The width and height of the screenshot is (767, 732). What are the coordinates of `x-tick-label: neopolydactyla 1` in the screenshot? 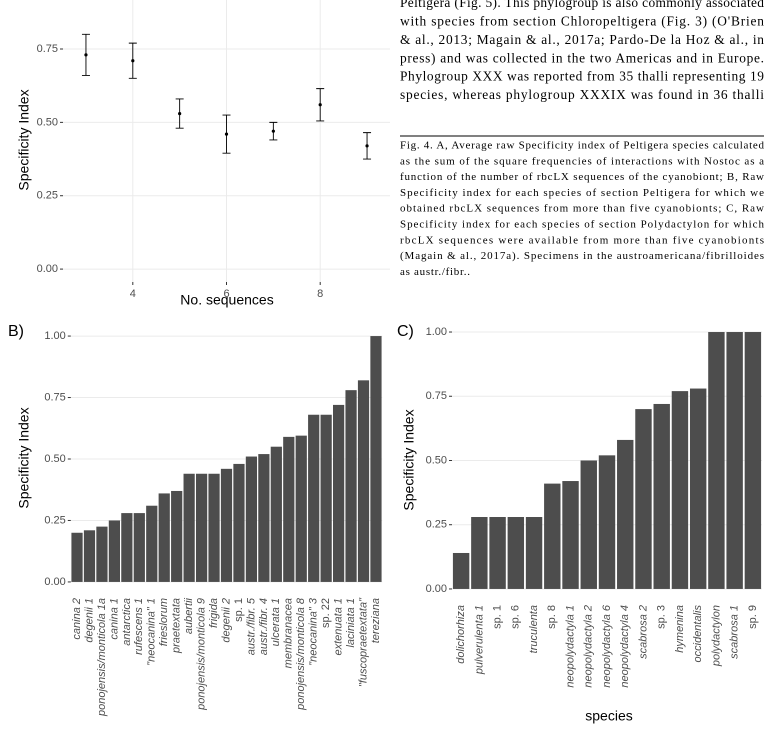 It's located at (570, 646).